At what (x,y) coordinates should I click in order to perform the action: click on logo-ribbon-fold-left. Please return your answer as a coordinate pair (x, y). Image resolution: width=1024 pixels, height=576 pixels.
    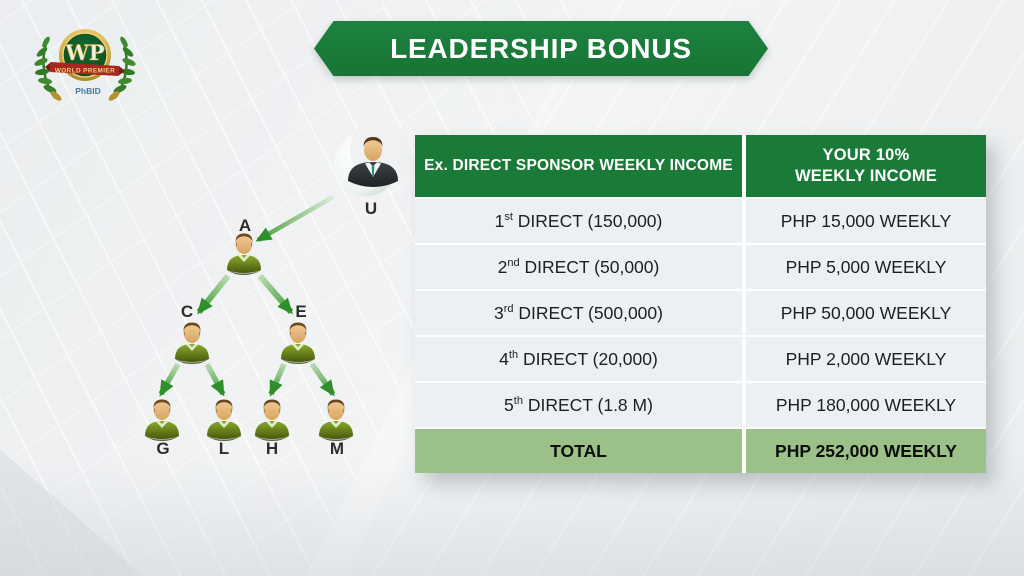
    Looking at the image, I should click on (48, 67).